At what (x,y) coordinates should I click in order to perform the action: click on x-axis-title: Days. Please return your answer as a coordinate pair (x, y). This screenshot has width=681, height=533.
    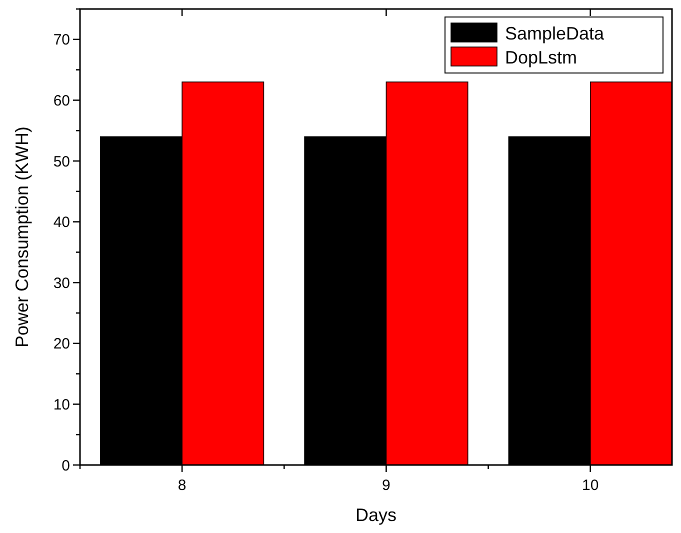
    Looking at the image, I should click on (376, 515).